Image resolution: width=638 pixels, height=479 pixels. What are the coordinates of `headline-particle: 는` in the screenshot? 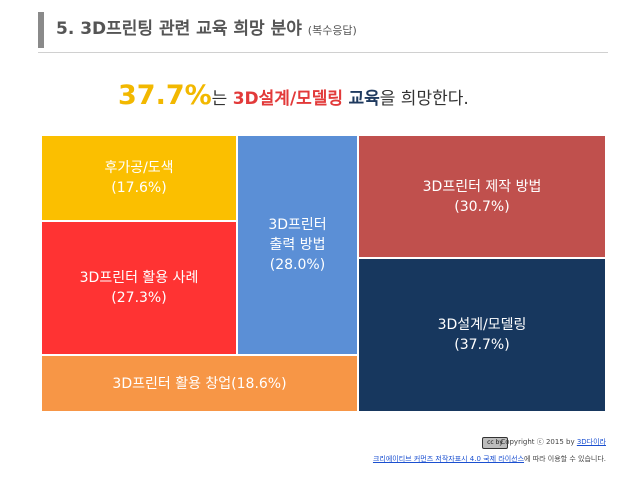 It's located at (219, 99).